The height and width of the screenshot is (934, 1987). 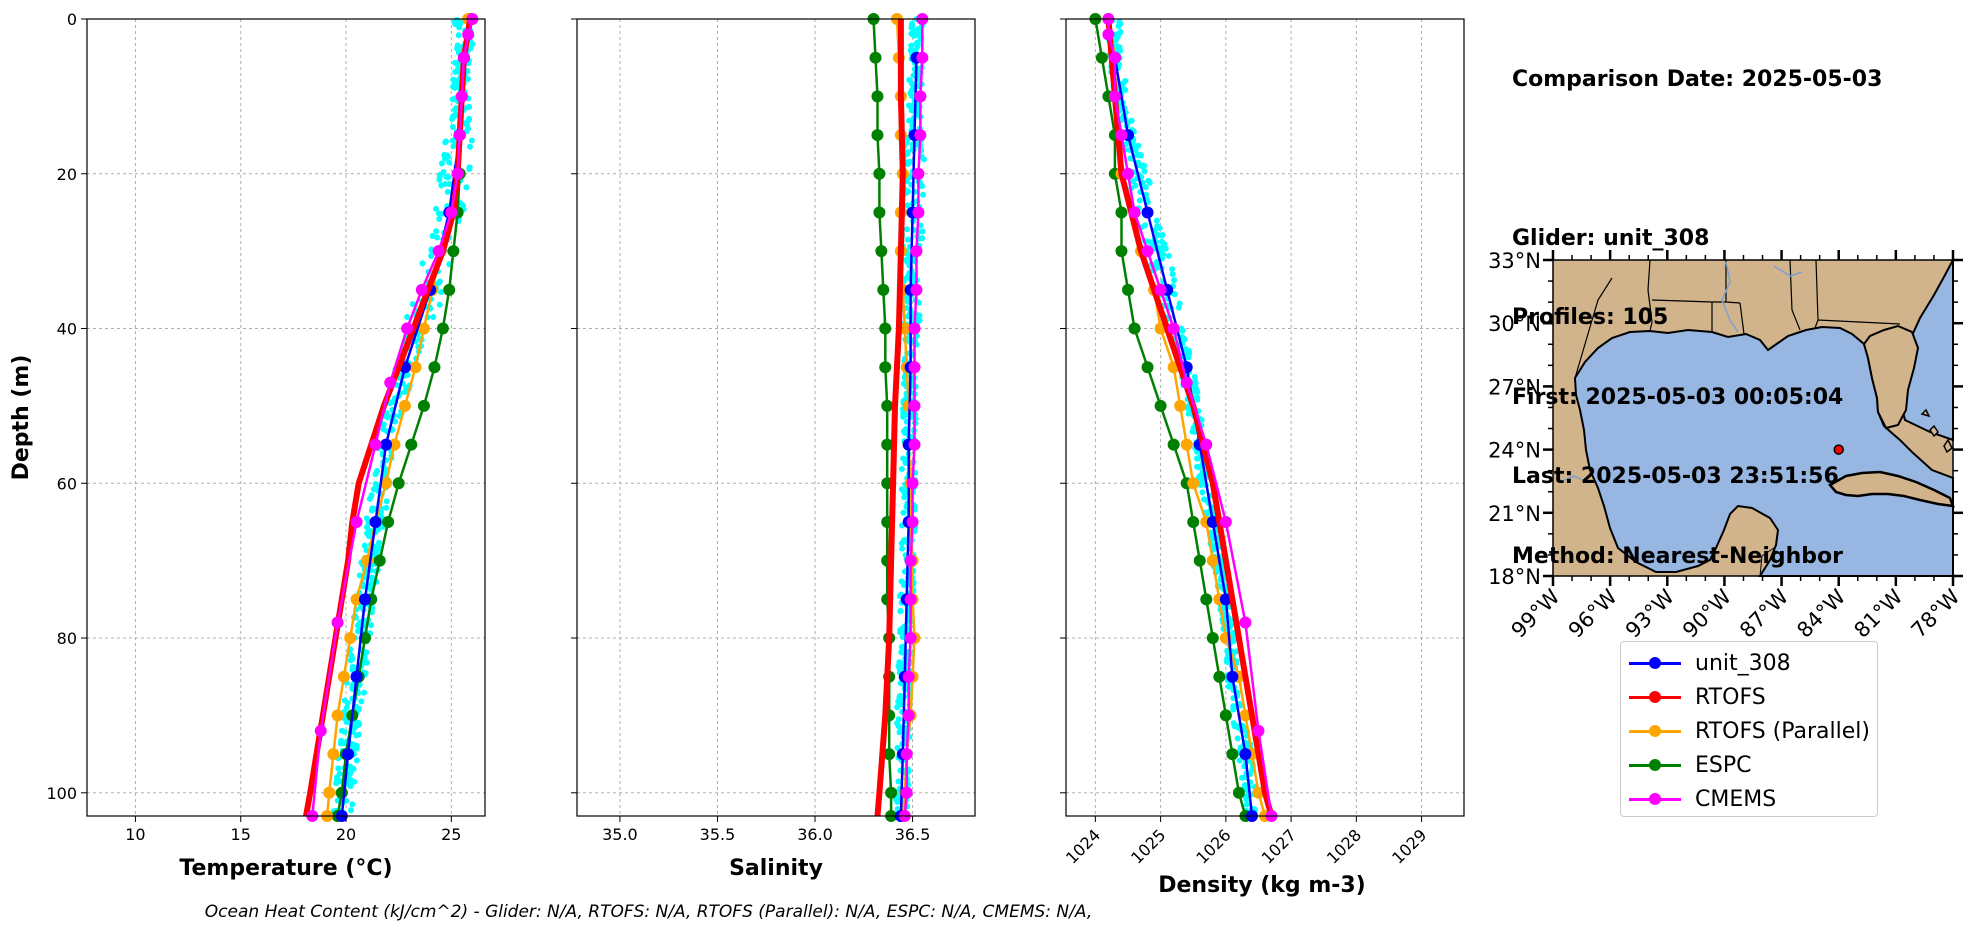 I want to click on y-tick-label: 100, so click(x=61, y=793).